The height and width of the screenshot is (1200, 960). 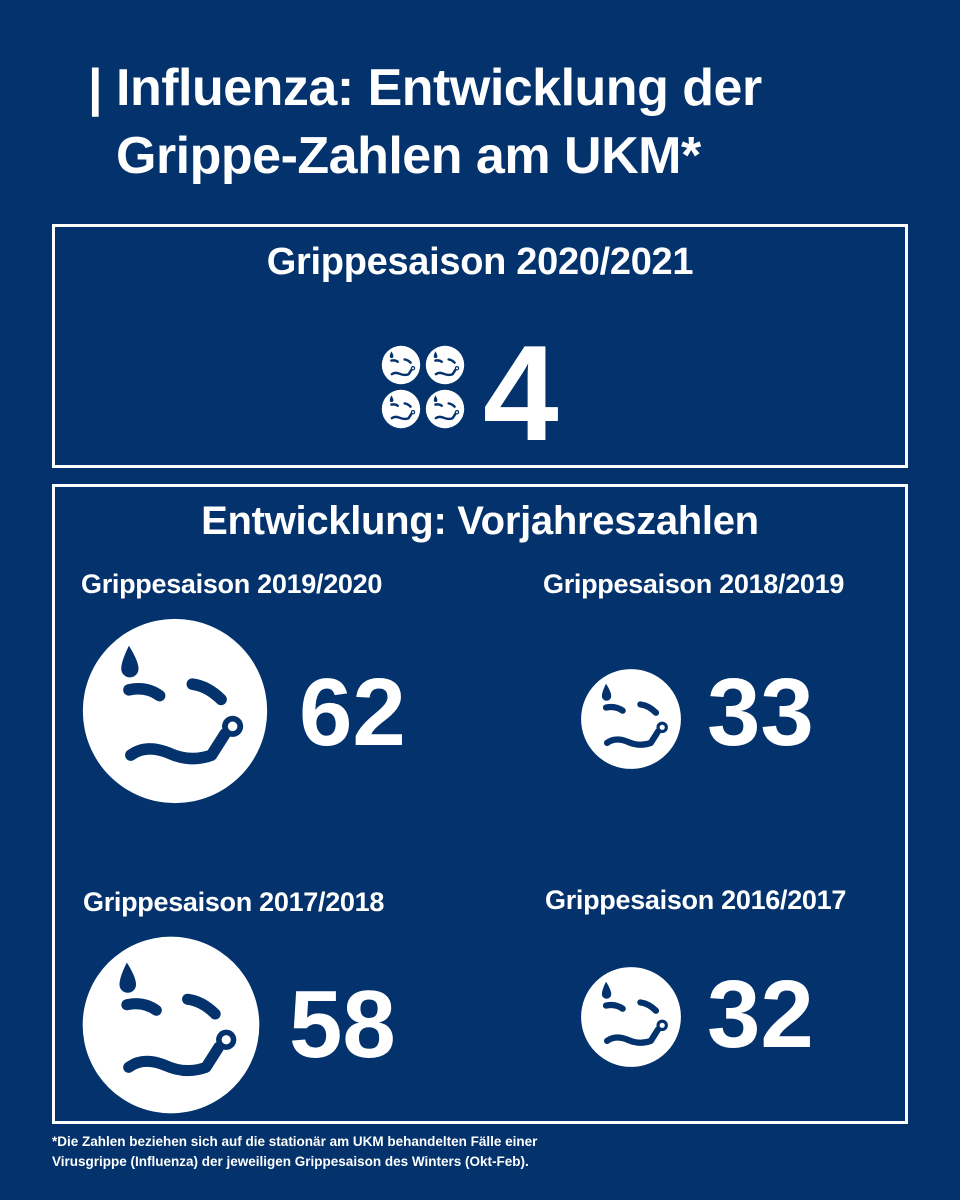 What do you see at coordinates (480, 521) in the screenshot?
I see `previous-seasons-heading: Entwicklung: Vorjahreszahlen` at bounding box center [480, 521].